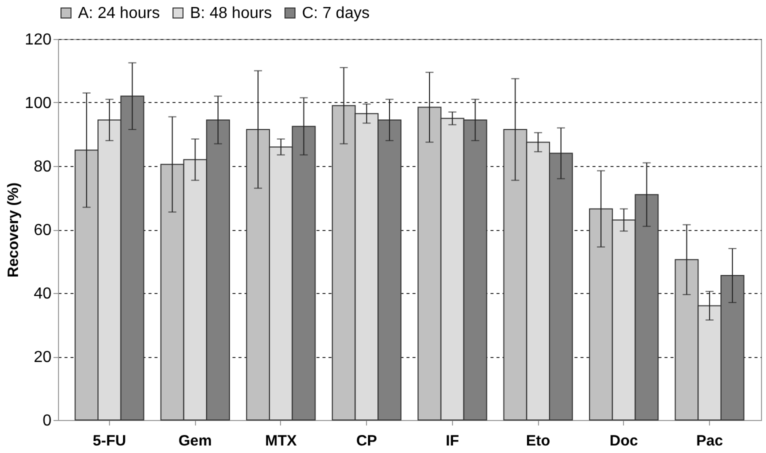 This screenshot has width=766, height=453. What do you see at coordinates (538, 441) in the screenshot?
I see `x-tick-label: Eto` at bounding box center [538, 441].